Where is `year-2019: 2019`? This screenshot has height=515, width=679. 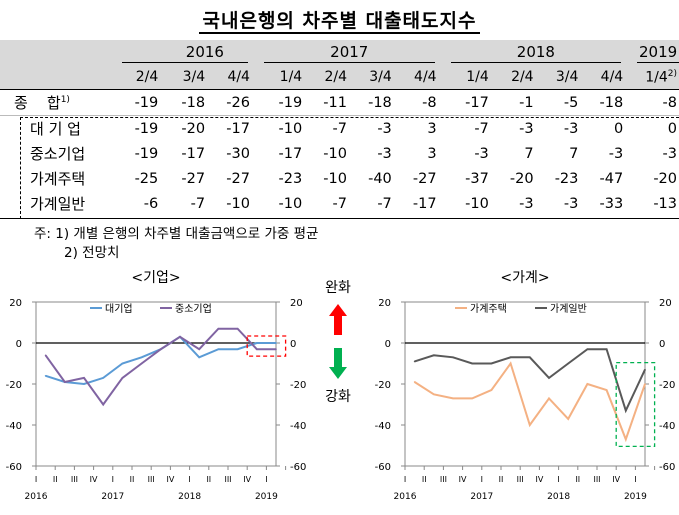 year-2019: 2019 is located at coordinates (658, 53).